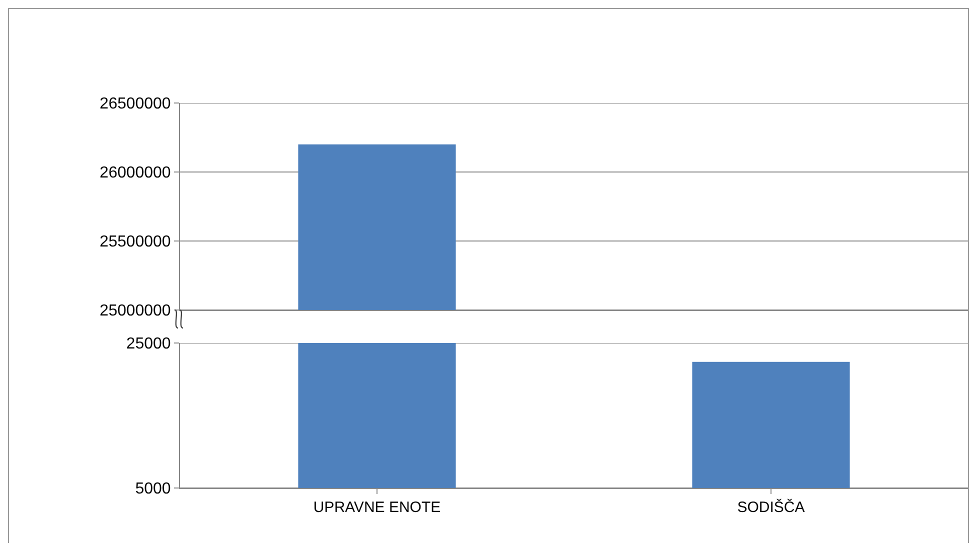 Image resolution: width=971 pixels, height=545 pixels. Describe the element at coordinates (135, 173) in the screenshot. I see `y-tick-label: 26000000` at that location.